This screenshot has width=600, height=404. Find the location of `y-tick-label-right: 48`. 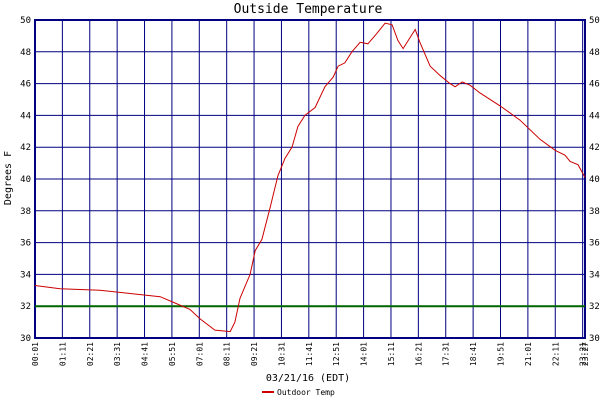

y-tick-label-right: 48 is located at coordinates (594, 53).